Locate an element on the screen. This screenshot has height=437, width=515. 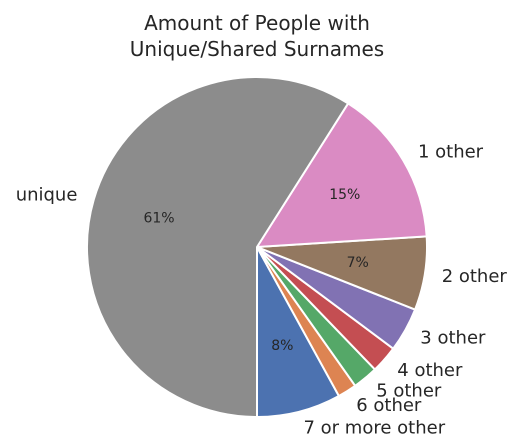
slice-label-1-other: 1 other is located at coordinates (451, 151).